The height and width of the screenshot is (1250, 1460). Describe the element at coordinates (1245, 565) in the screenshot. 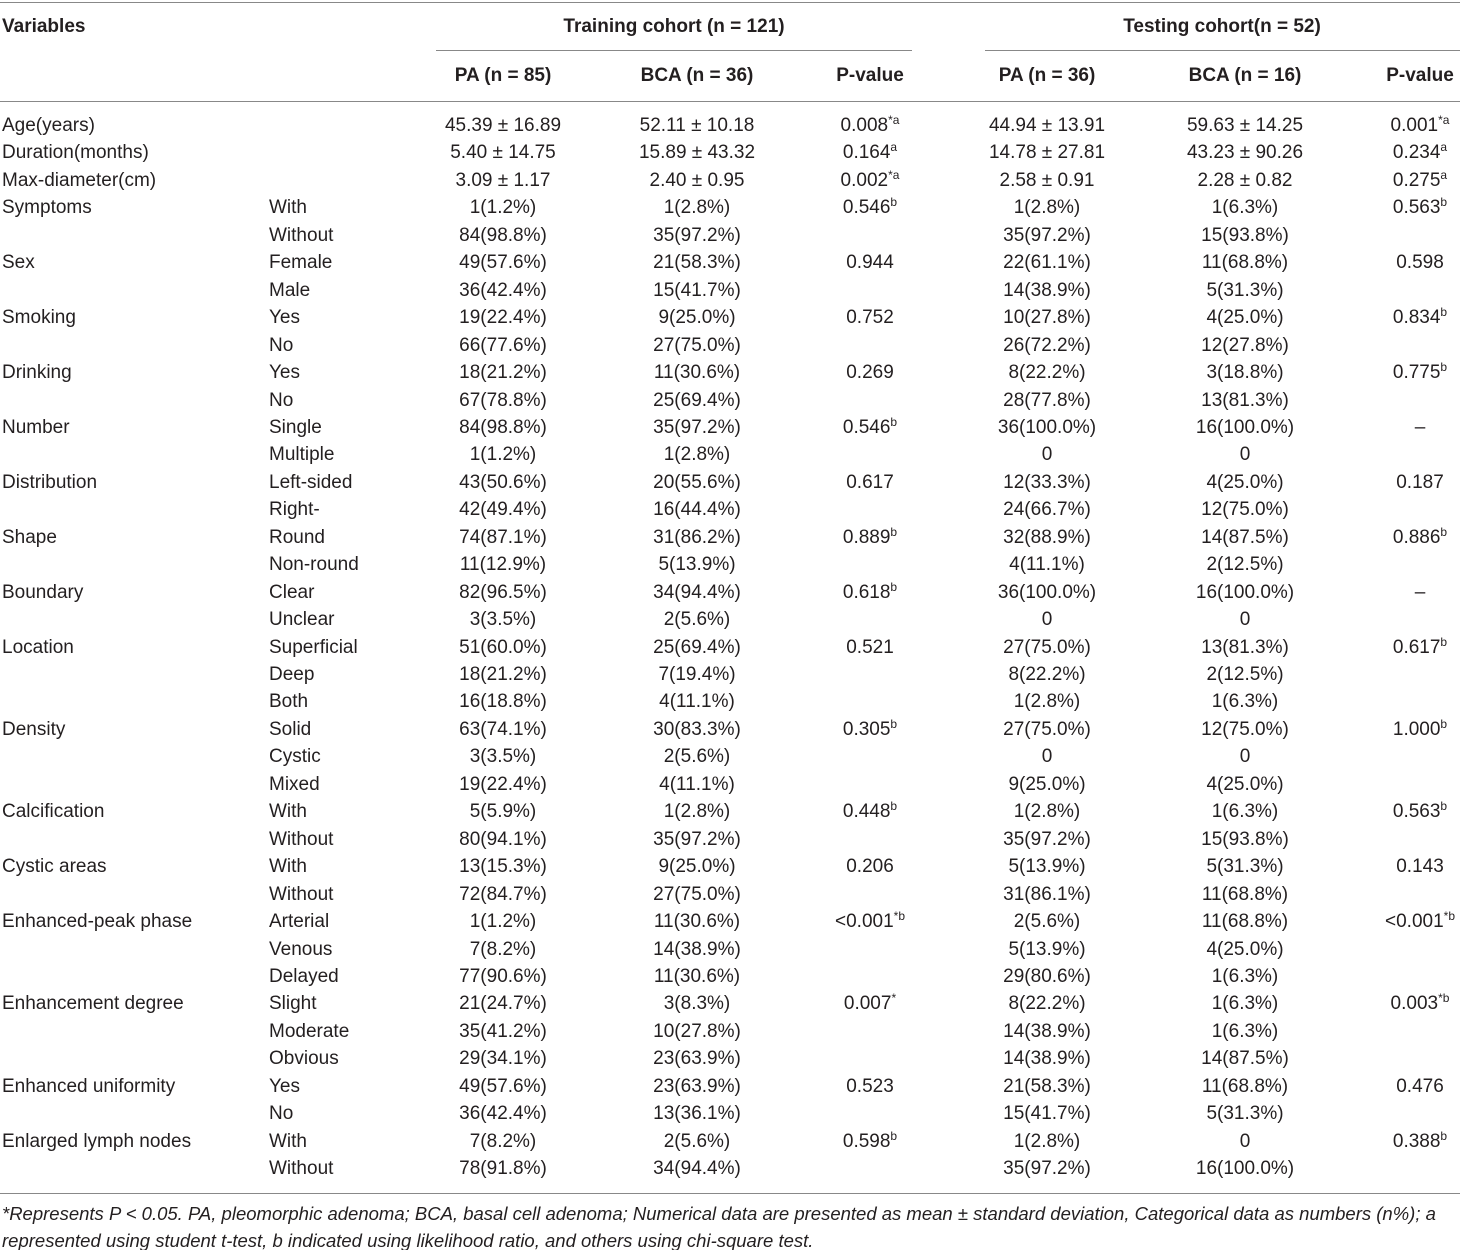

I see `cell-value: 2(12.5%)` at that location.